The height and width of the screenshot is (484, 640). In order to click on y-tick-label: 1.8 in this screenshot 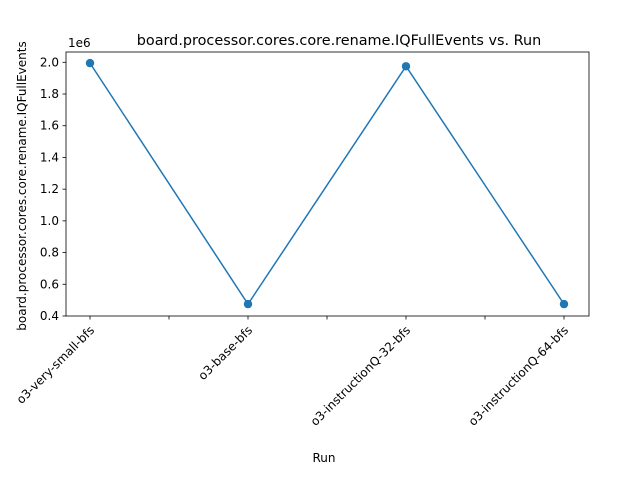, I will do `click(49, 94)`.